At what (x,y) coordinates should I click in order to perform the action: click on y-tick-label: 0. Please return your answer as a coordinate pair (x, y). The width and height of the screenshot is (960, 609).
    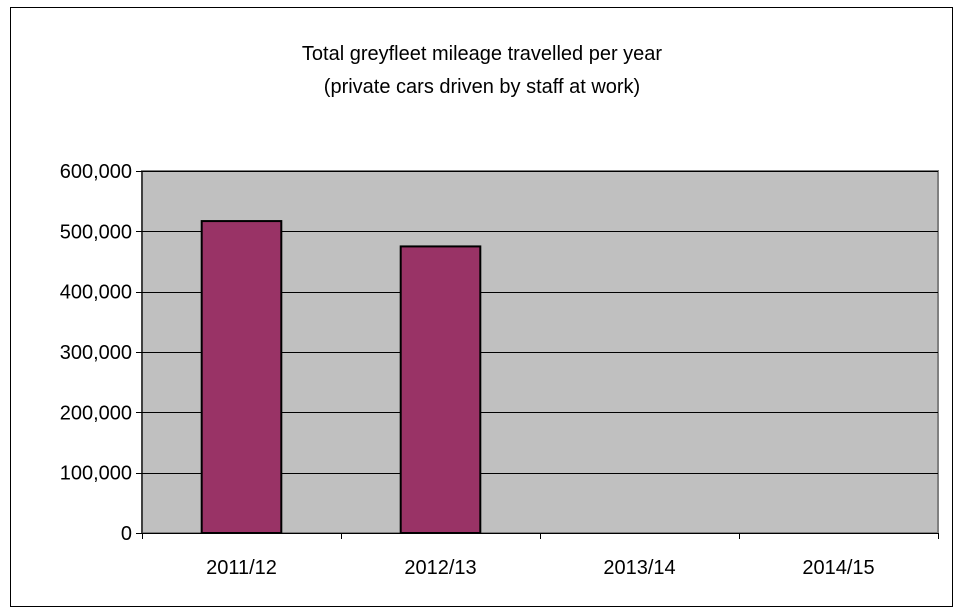
    Looking at the image, I should click on (126, 534).